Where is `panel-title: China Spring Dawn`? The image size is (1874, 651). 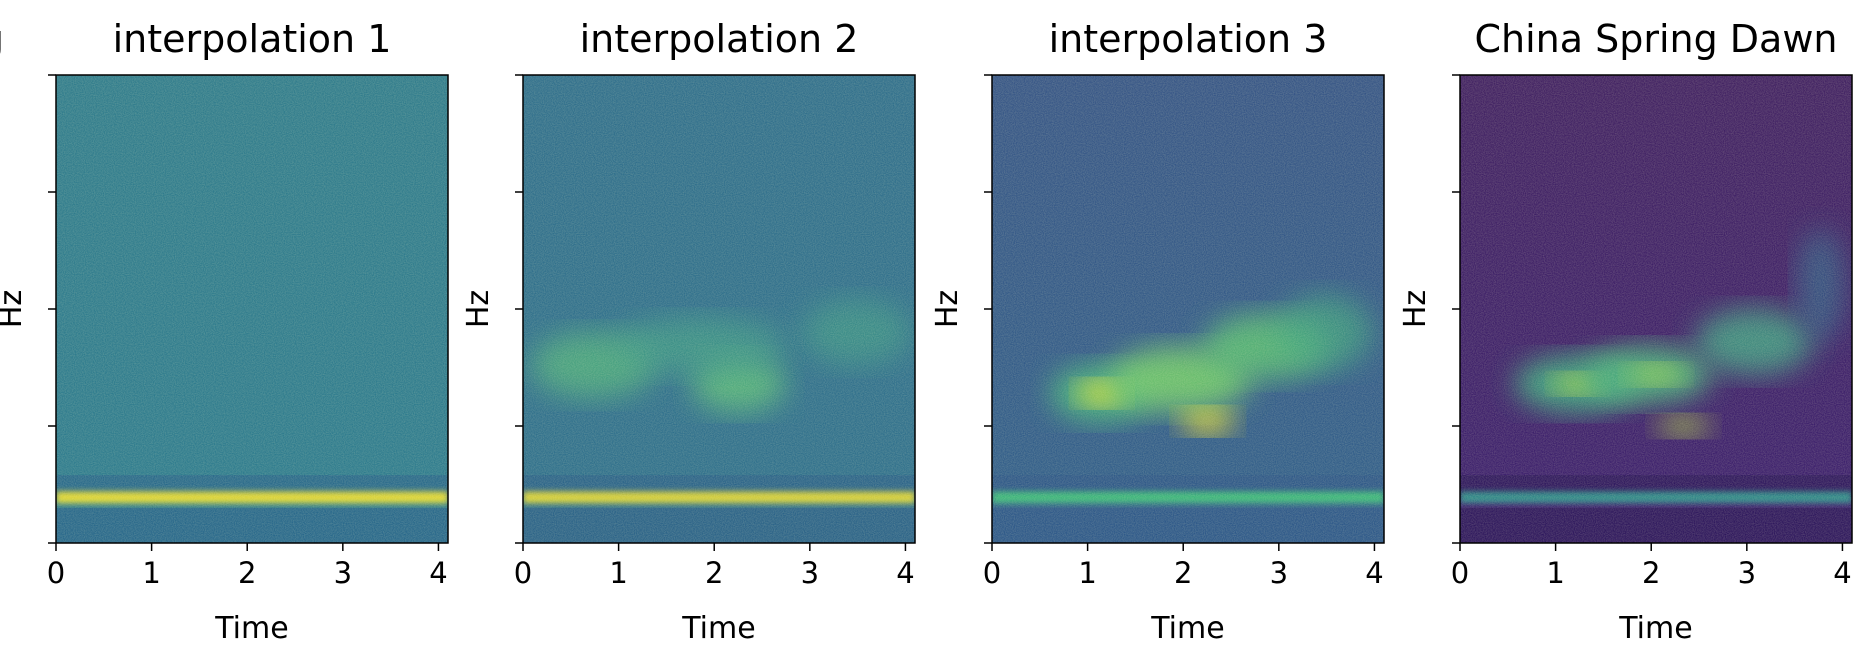 panel-title: China Spring Dawn is located at coordinates (1655, 39).